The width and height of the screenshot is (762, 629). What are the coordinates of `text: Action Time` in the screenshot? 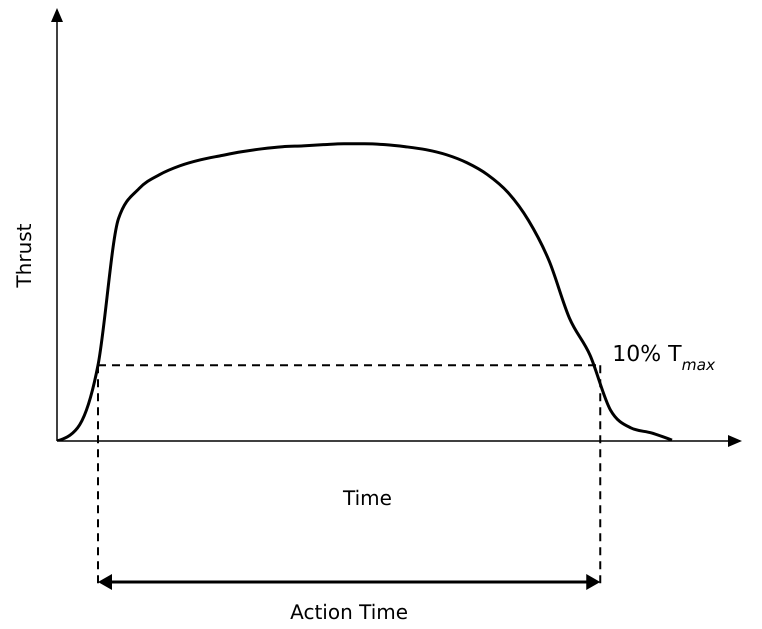 It's located at (349, 612).